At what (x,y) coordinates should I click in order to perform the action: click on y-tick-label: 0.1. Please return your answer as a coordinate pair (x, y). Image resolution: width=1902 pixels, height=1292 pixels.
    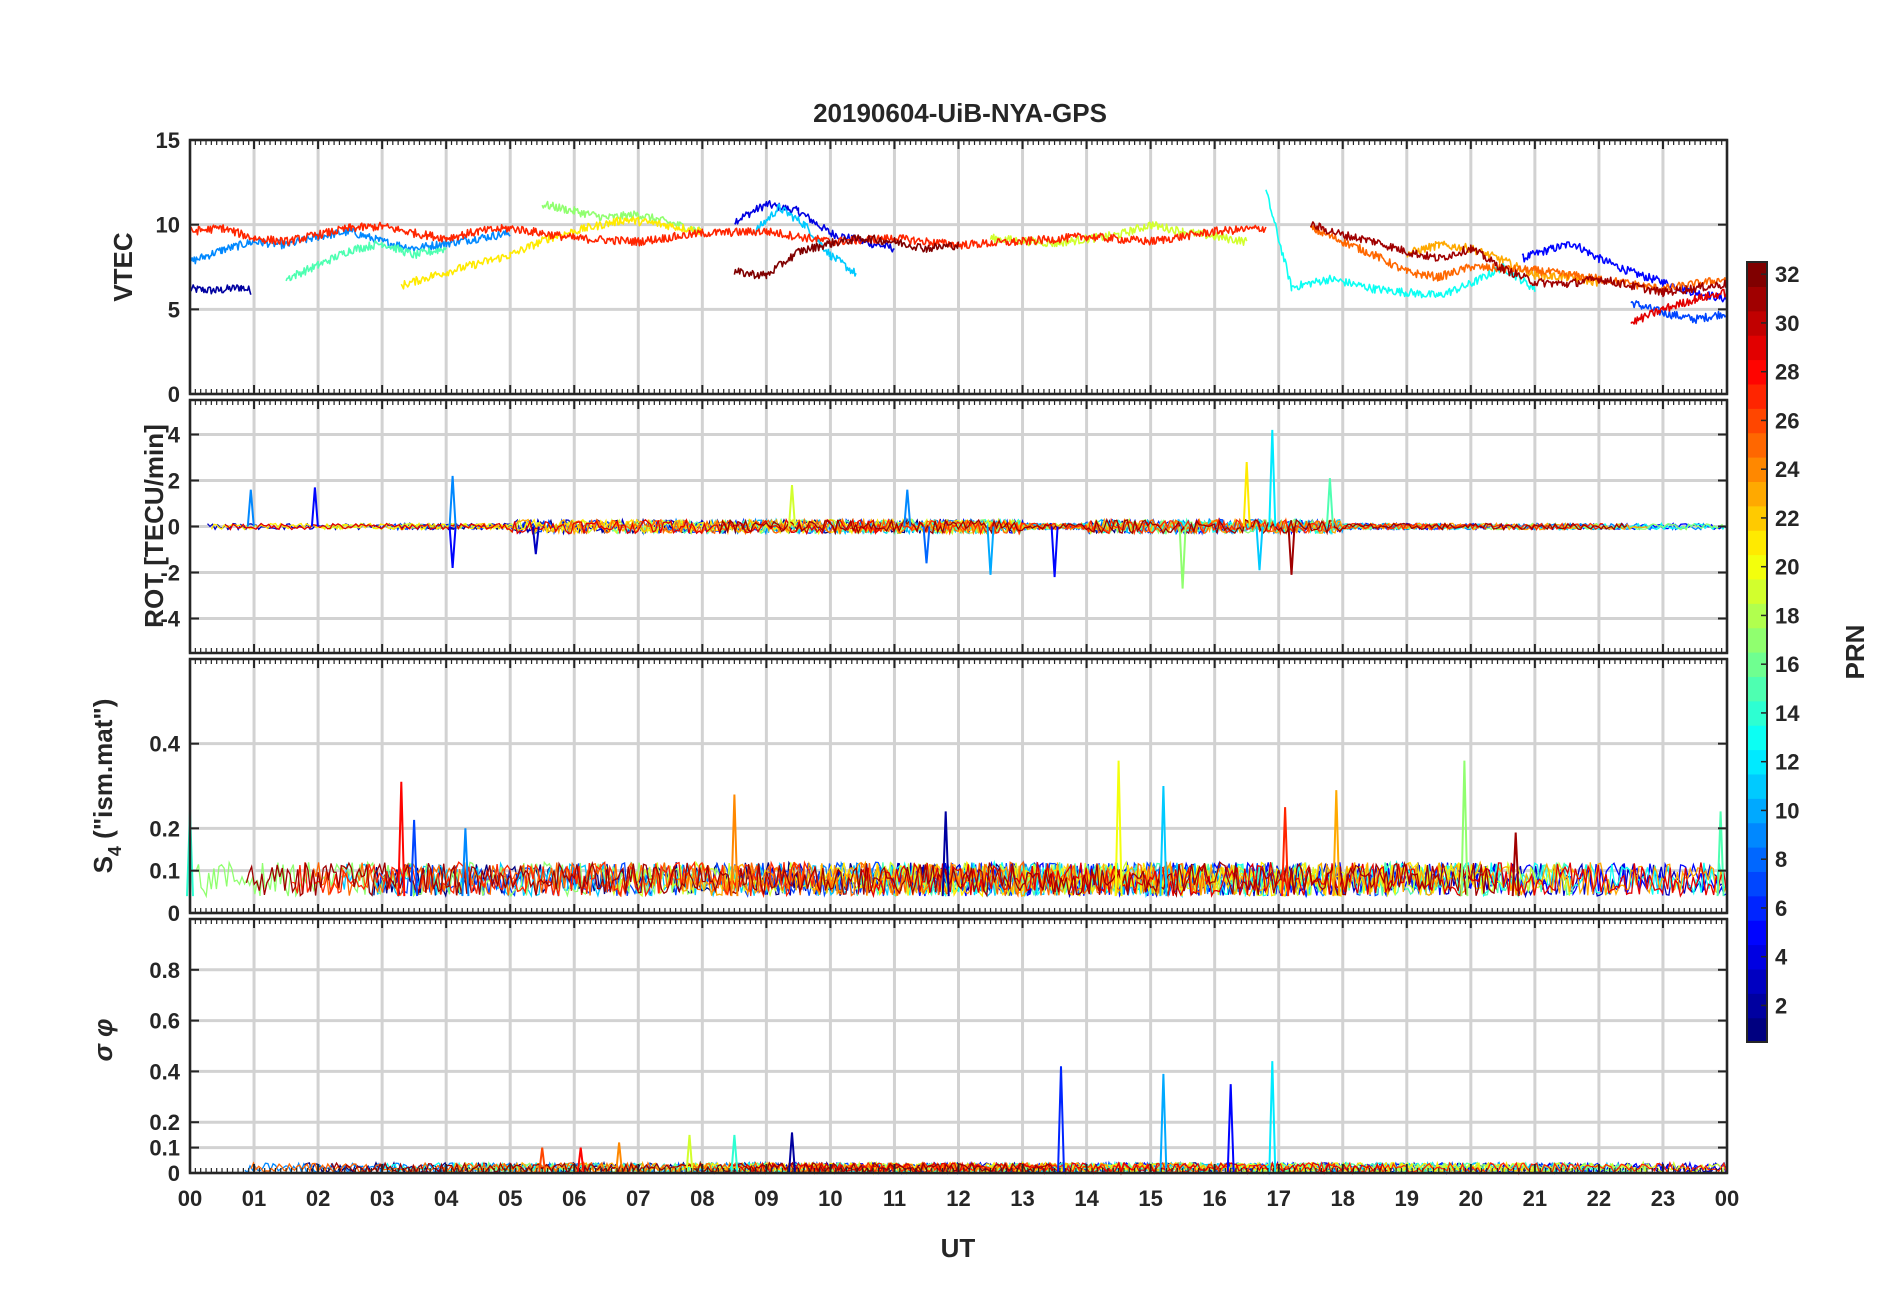
    Looking at the image, I should click on (164, 871).